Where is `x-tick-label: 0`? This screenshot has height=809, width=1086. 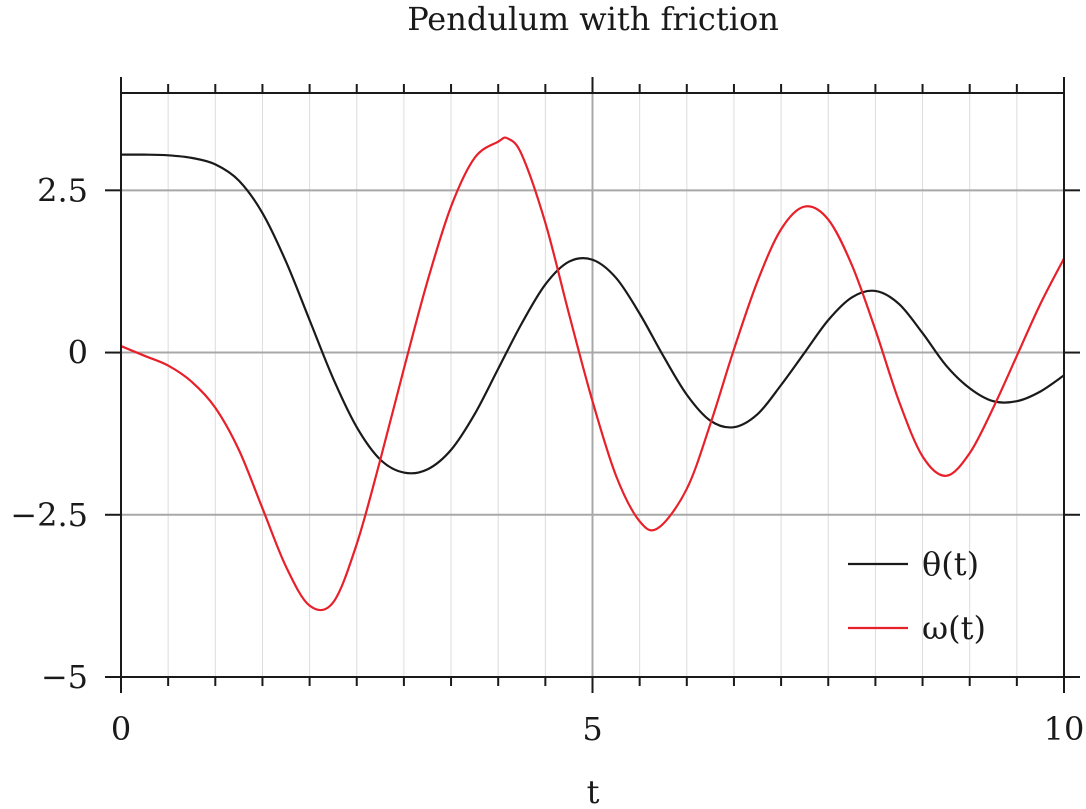
x-tick-label: 0 is located at coordinates (121, 729).